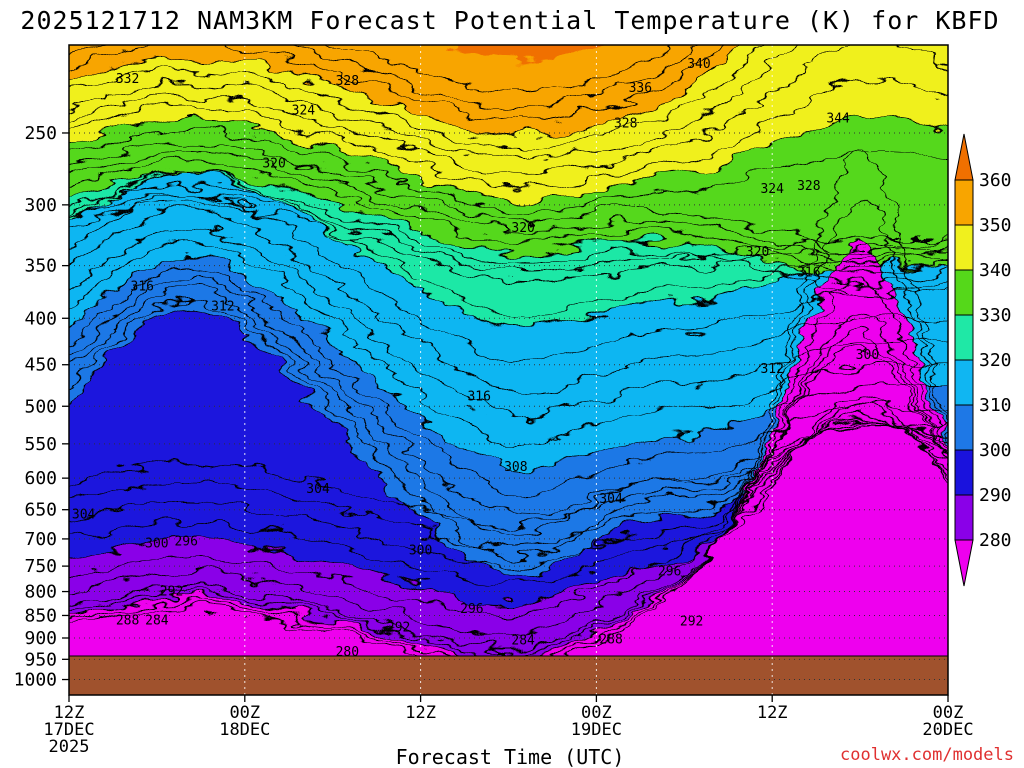 Image resolution: width=1024 pixels, height=768 pixels. What do you see at coordinates (69, 747) in the screenshot?
I see `x-tick-label-line3: 2025` at bounding box center [69, 747].